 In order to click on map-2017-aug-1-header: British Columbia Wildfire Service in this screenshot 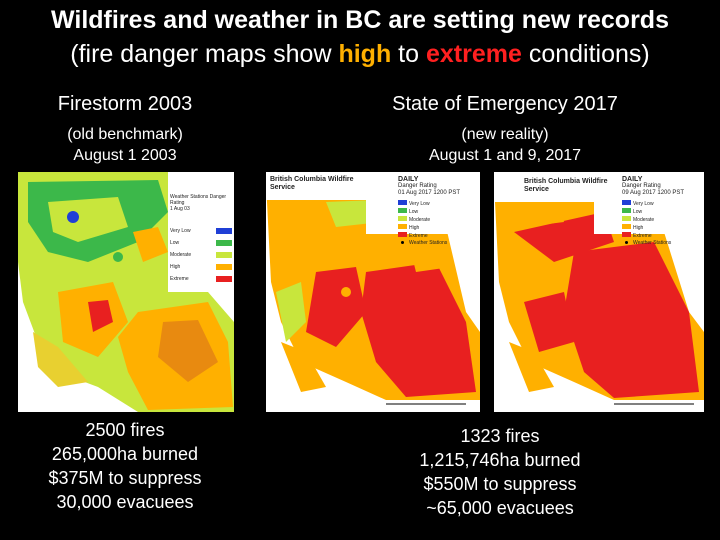, I will do `click(320, 184)`.